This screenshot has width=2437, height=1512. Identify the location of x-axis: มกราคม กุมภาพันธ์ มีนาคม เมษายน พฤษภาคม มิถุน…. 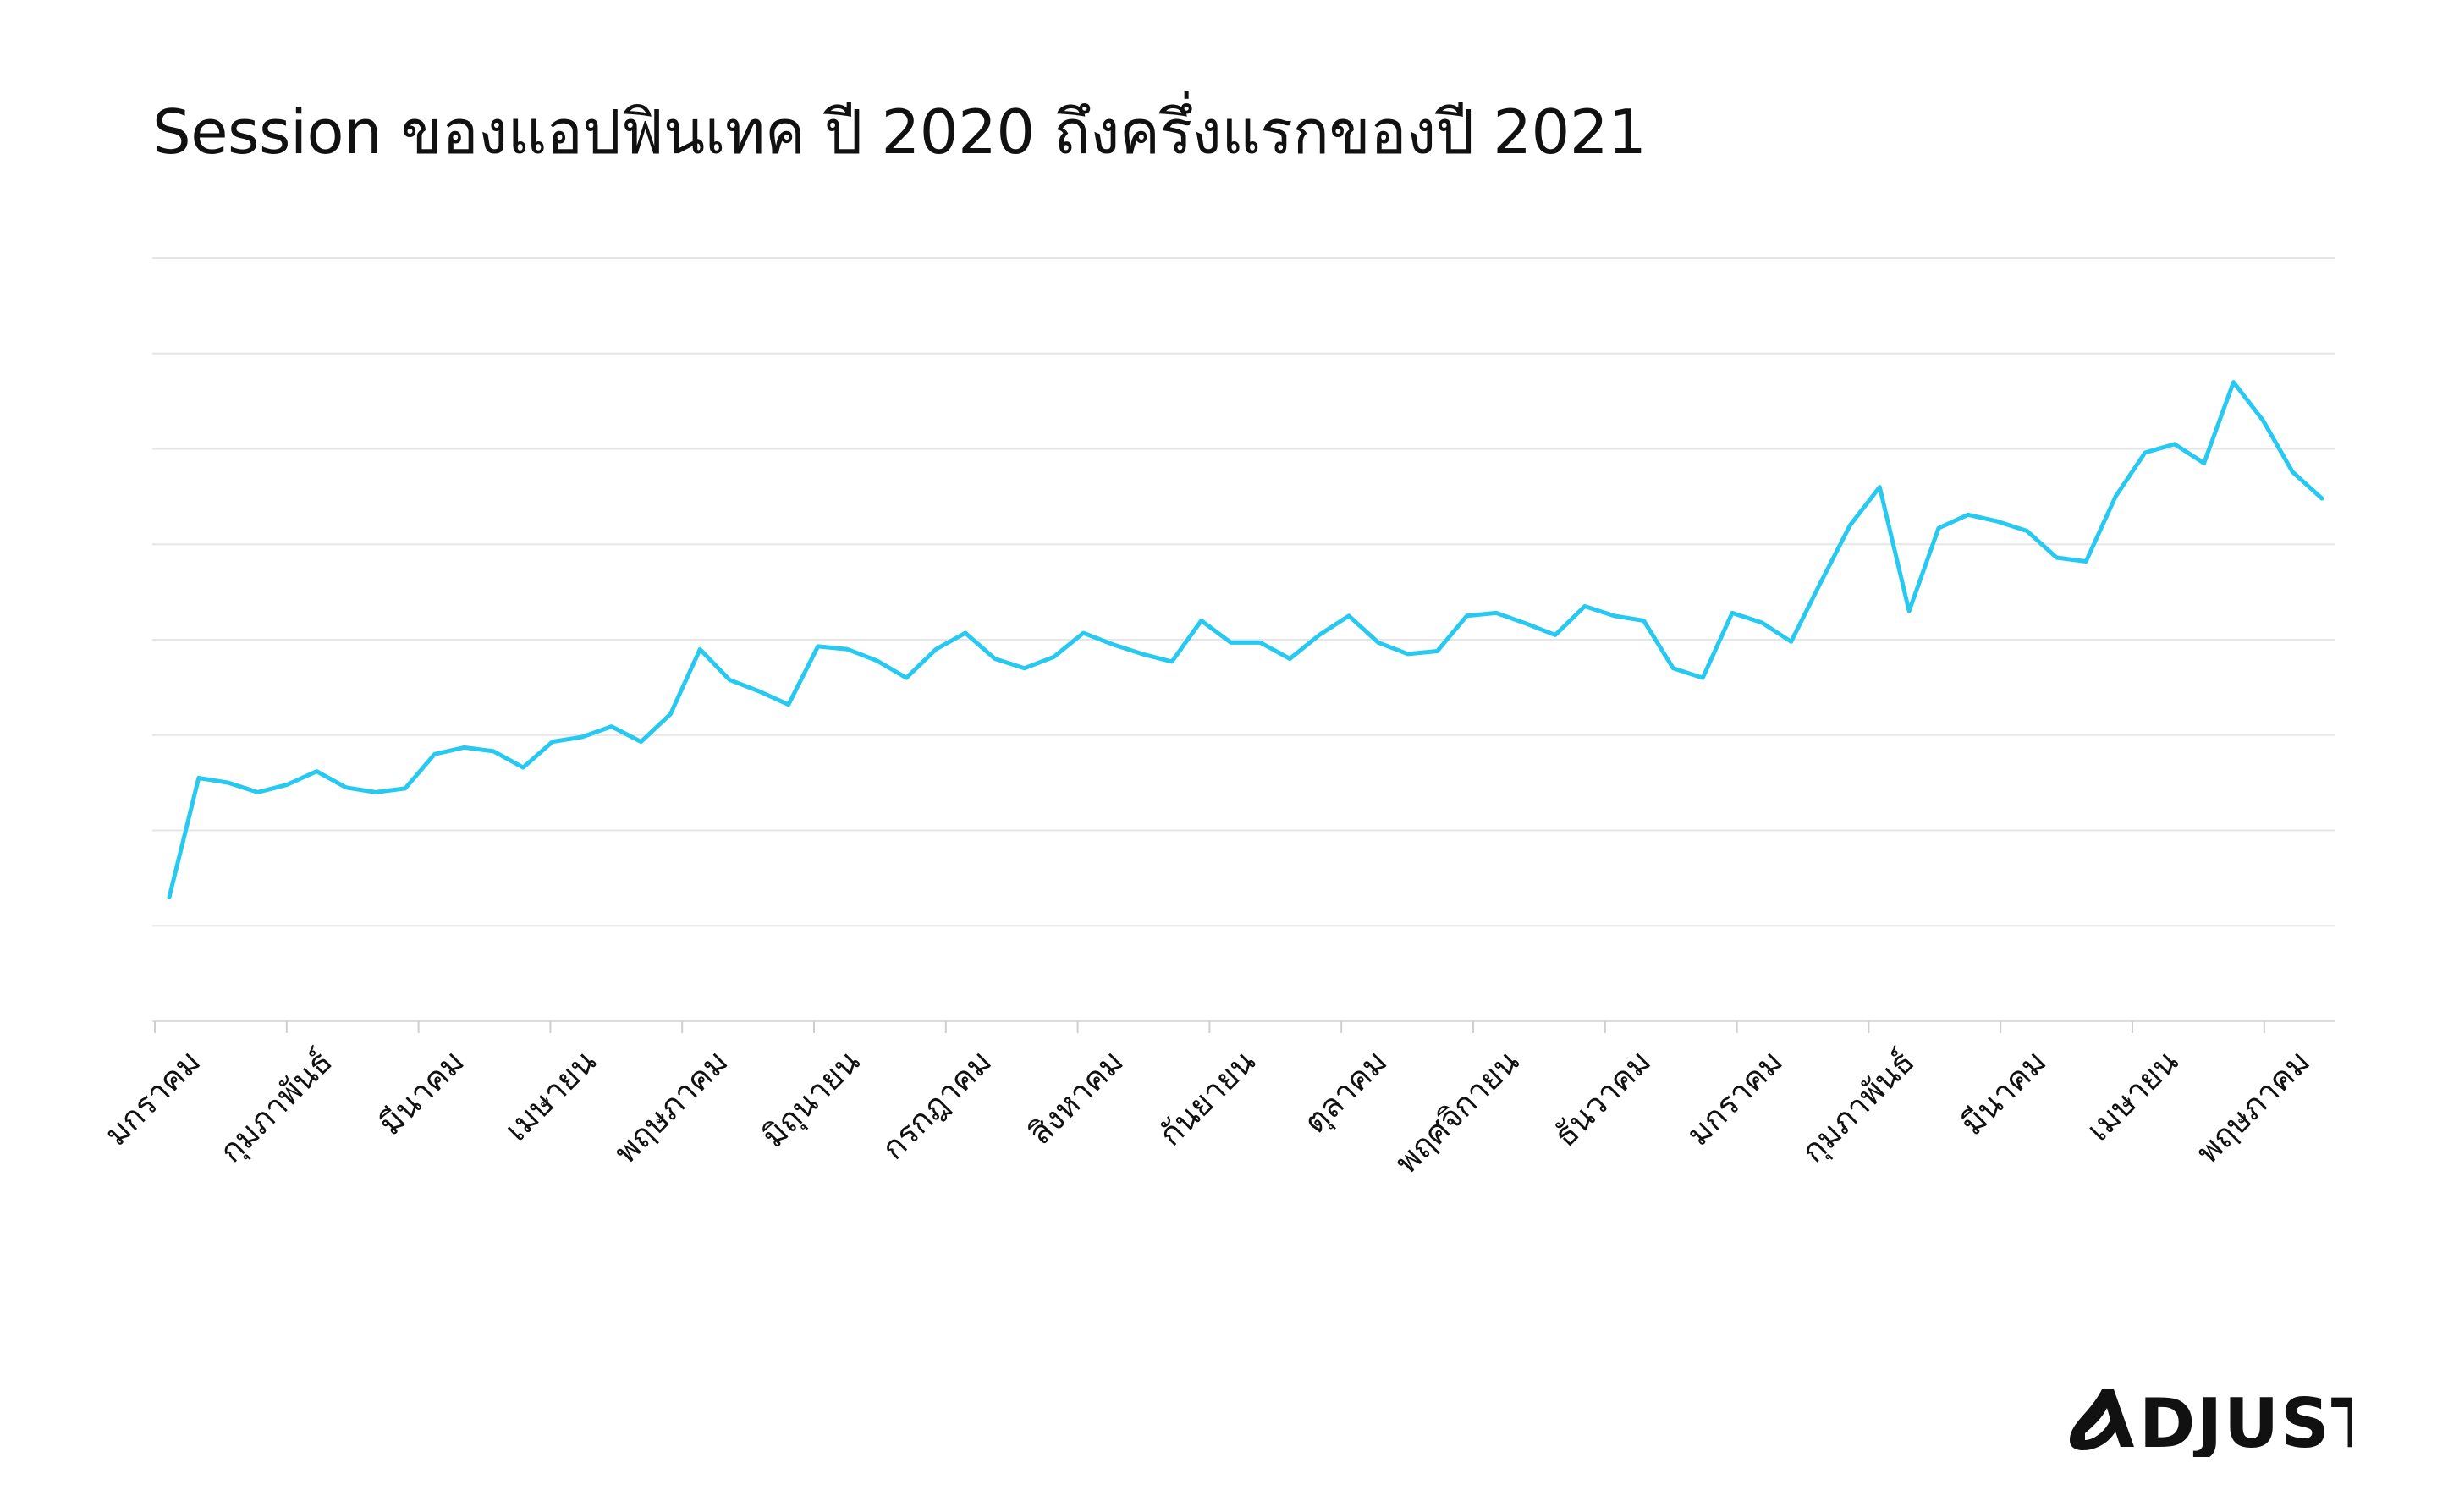
(1216, 1101).